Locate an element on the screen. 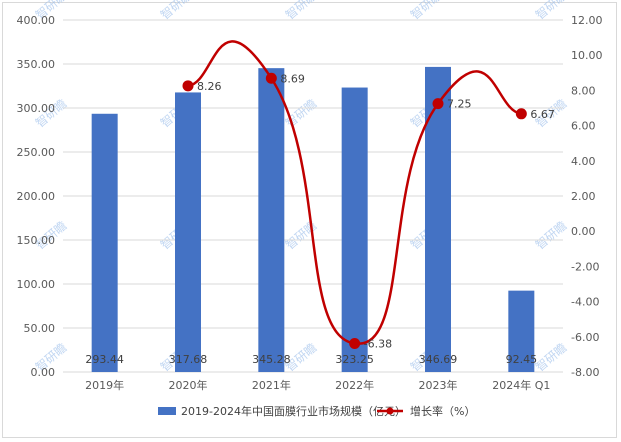  bar-value-label: 293.44 is located at coordinates (104, 359).